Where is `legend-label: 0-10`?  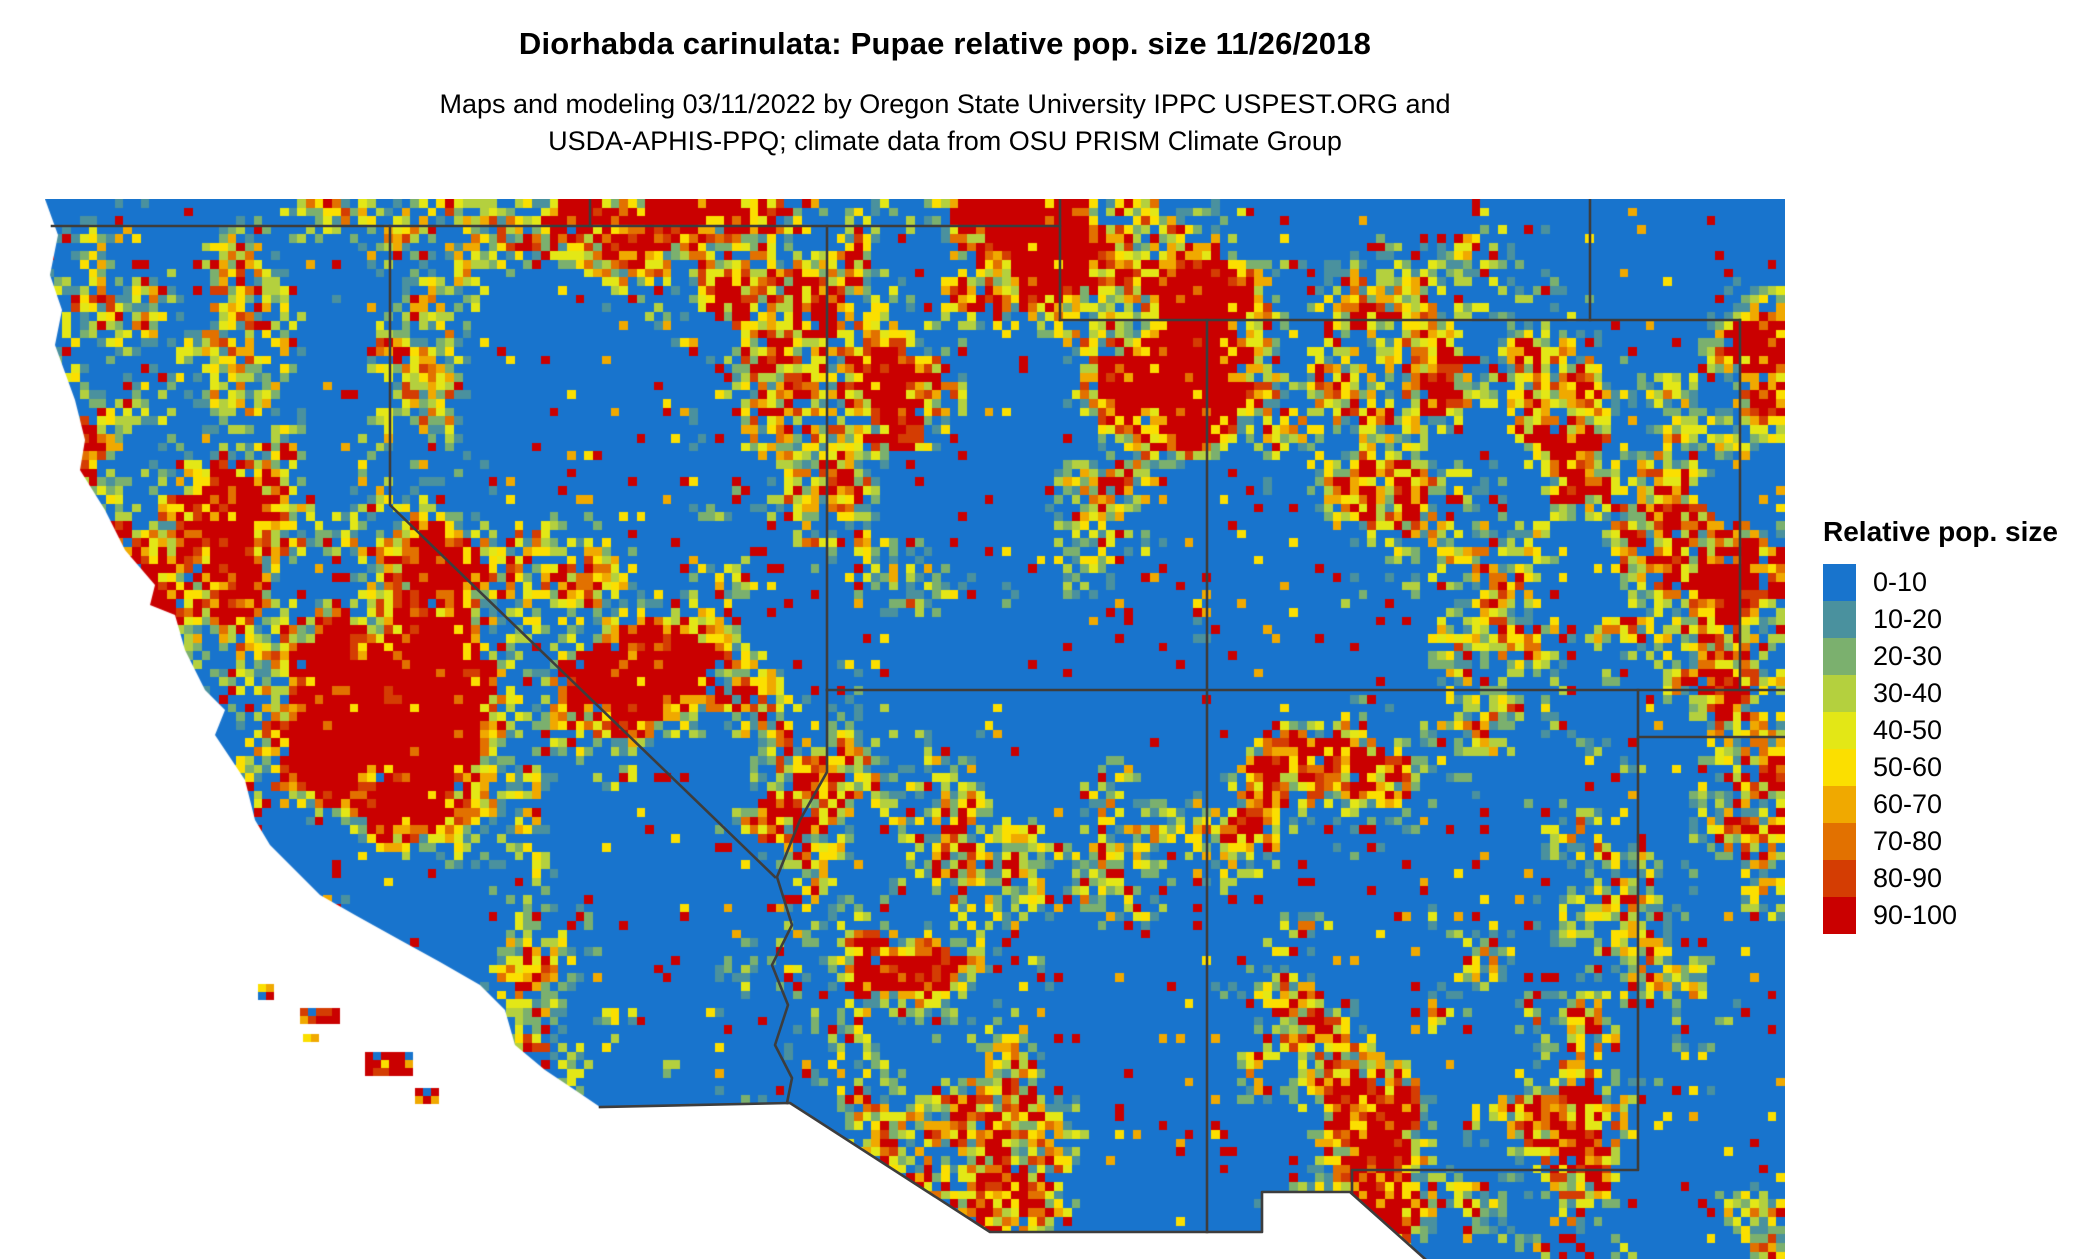
legend-label: 0-10 is located at coordinates (1900, 582).